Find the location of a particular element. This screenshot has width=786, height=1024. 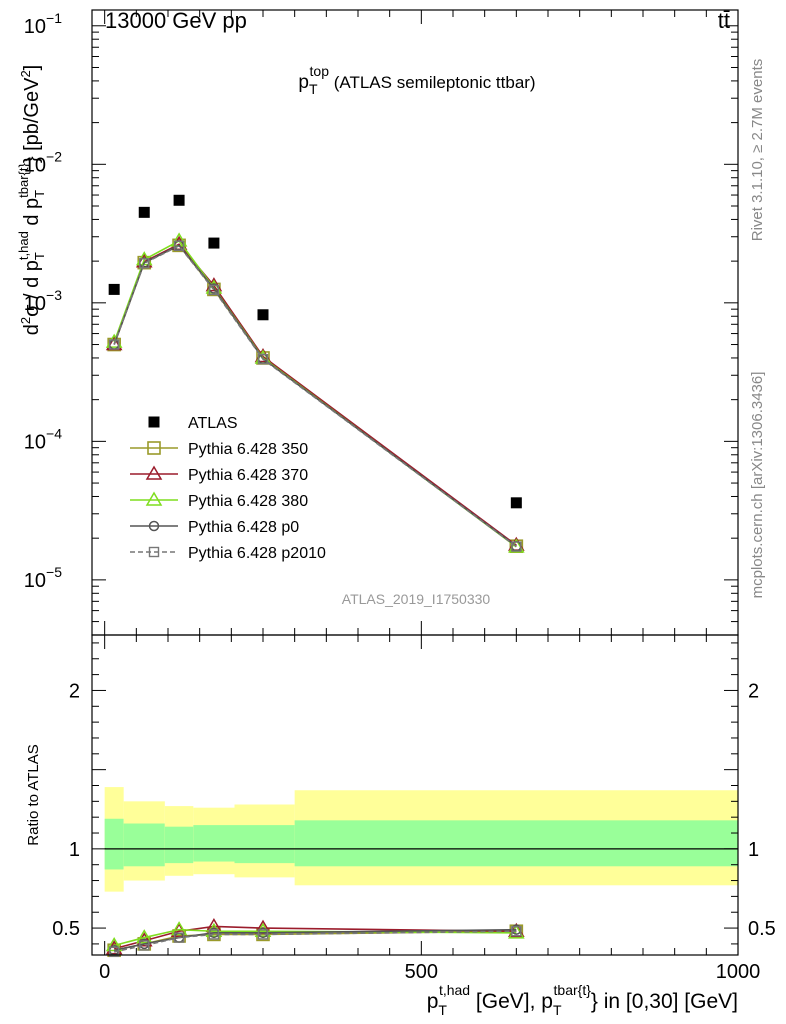

plot-title: pTtop (ATLAS semileptonic ttbar) is located at coordinates (416, 80).